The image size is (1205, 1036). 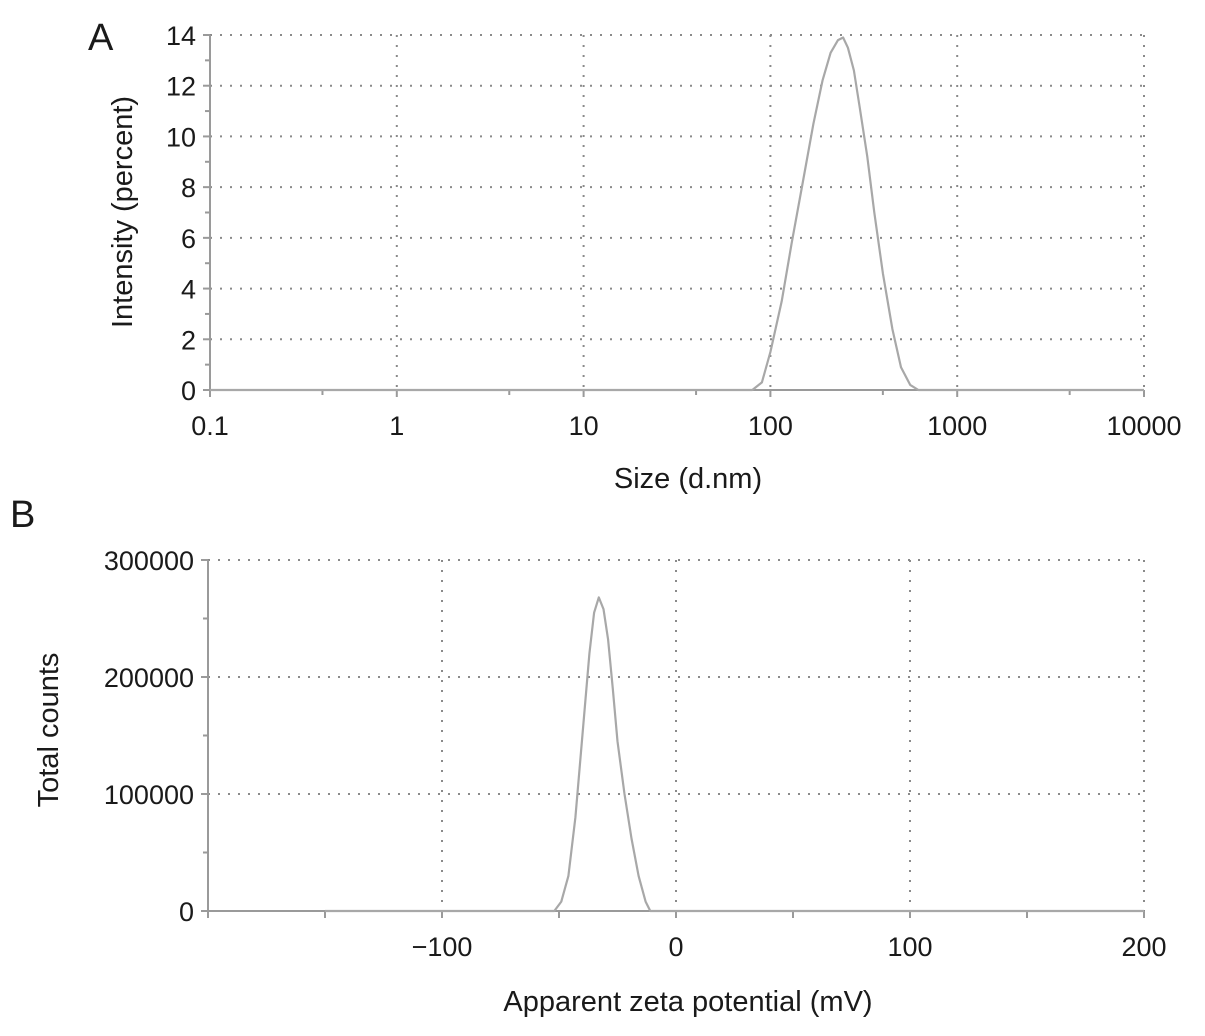 What do you see at coordinates (770, 426) in the screenshot?
I see `panel-a-x-tick-label: 100` at bounding box center [770, 426].